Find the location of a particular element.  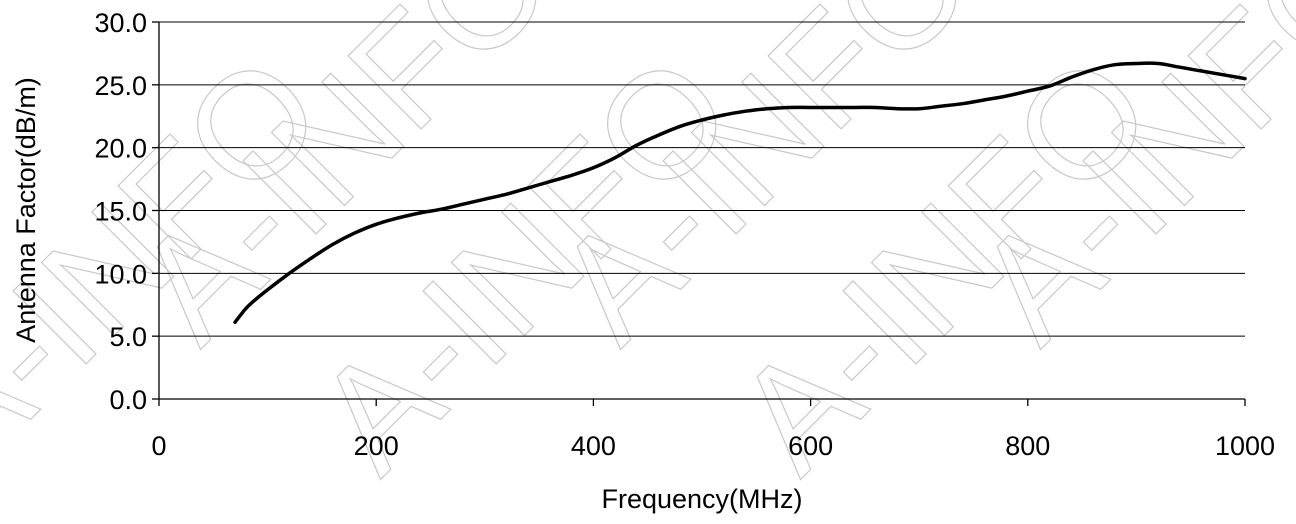

x-axis-title: Frequency(MHz) is located at coordinates (701, 499).